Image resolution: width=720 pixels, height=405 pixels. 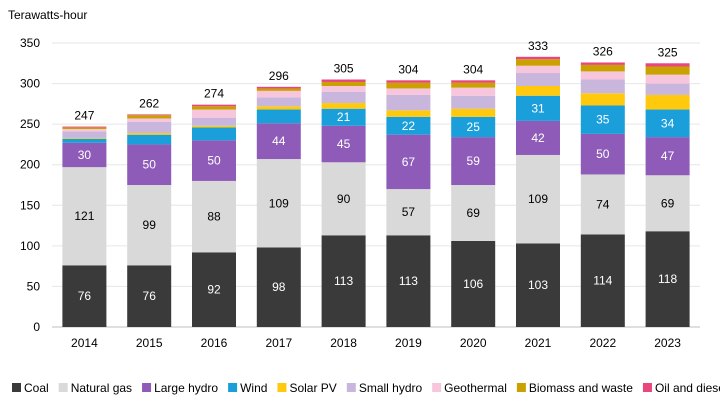 What do you see at coordinates (473, 69) in the screenshot?
I see `total-value-label: 304` at bounding box center [473, 69].